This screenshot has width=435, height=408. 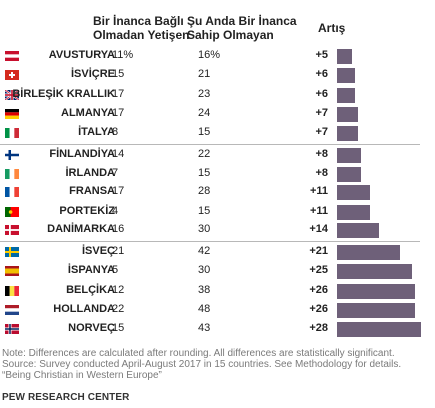 I want to click on country-label: FRANSA, so click(x=92, y=191).